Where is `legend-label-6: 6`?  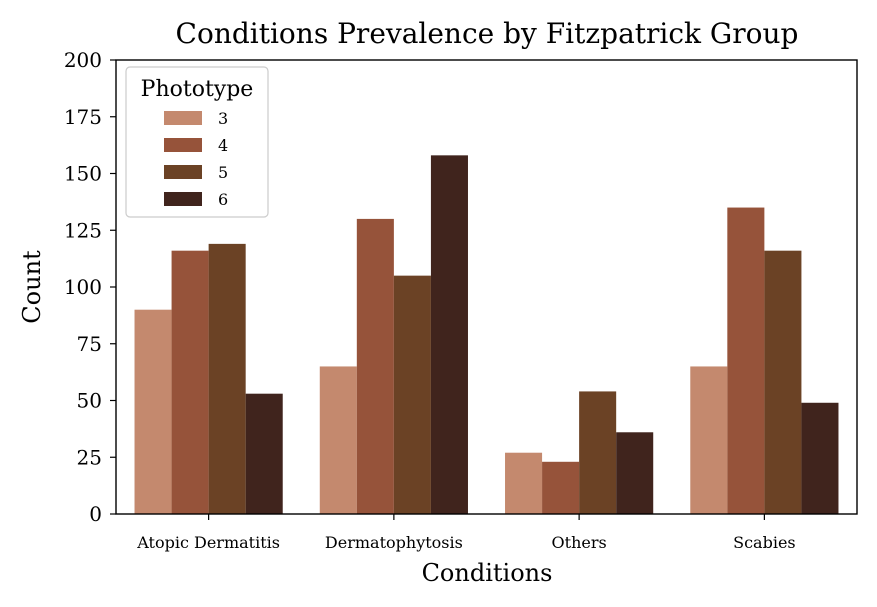 legend-label-6: 6 is located at coordinates (223, 199).